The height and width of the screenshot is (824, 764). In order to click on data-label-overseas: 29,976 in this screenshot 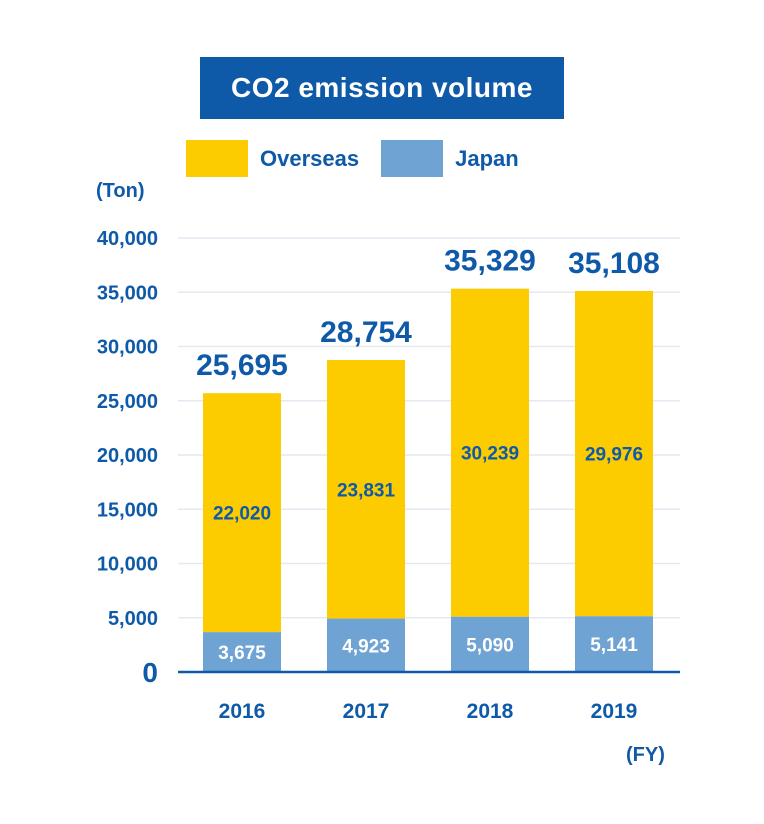, I will do `click(614, 455)`.